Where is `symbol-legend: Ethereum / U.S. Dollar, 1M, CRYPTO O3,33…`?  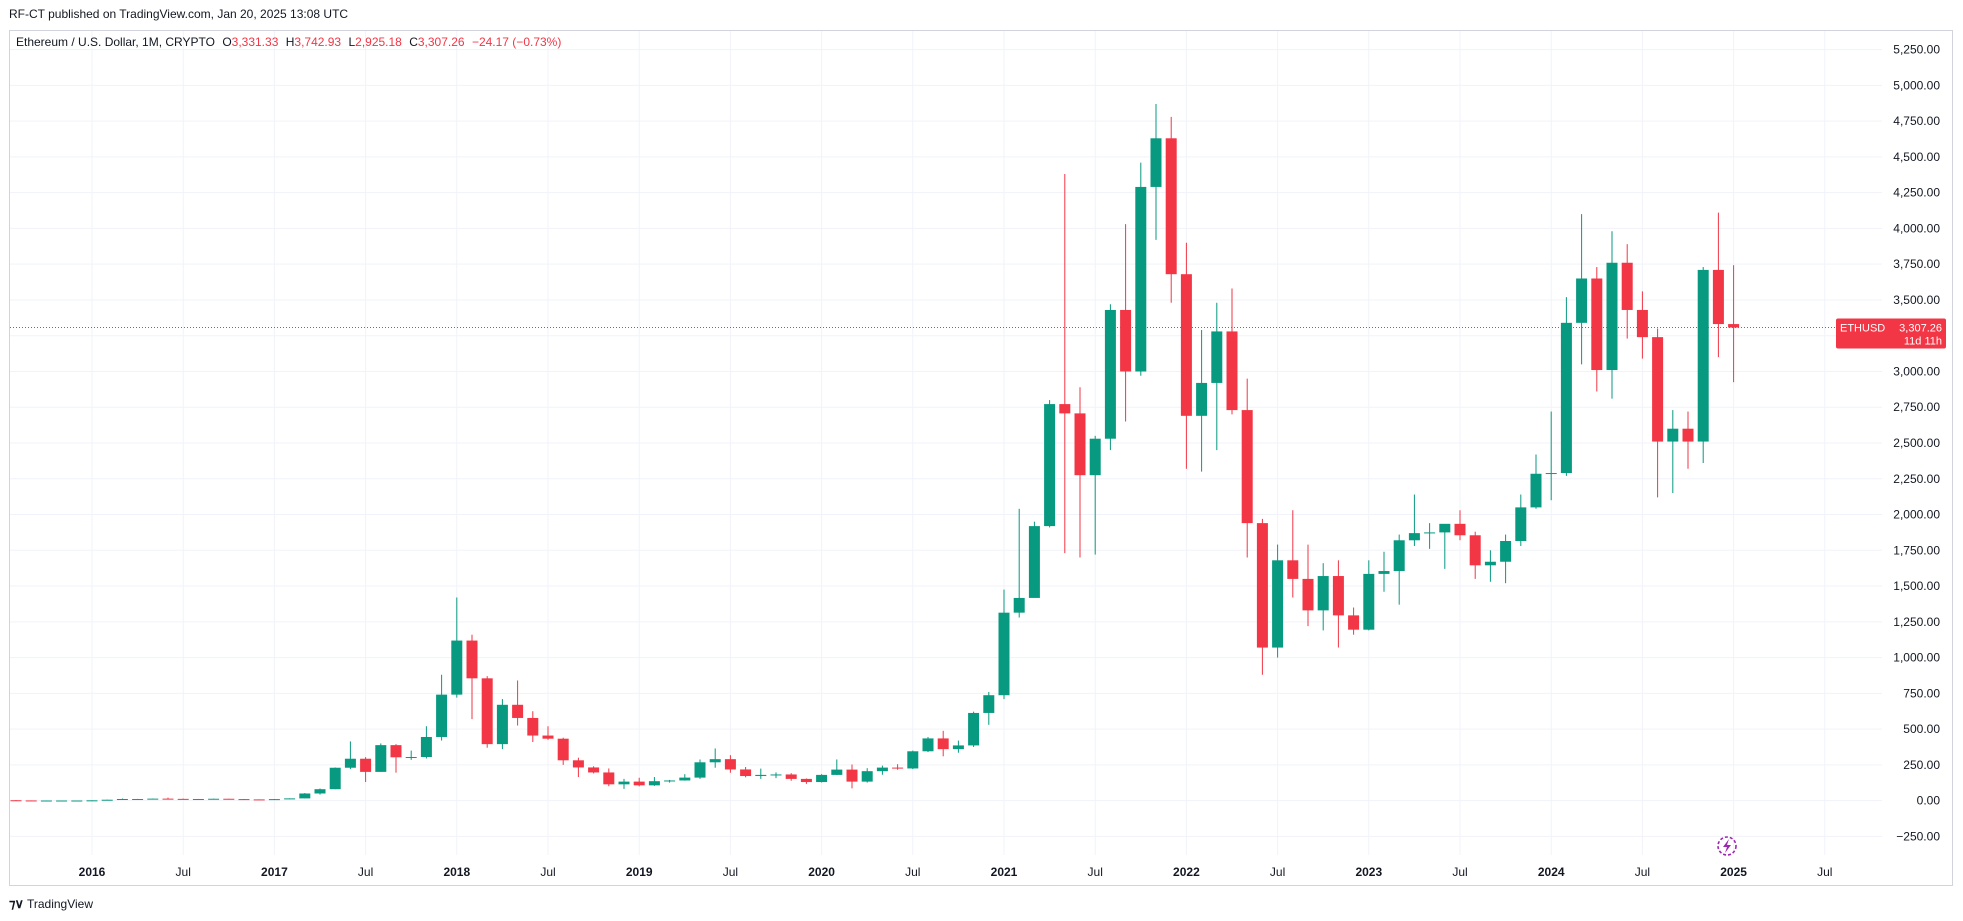 symbol-legend: Ethereum / U.S. Dollar, 1M, CRYPTO O3,33… is located at coordinates (288, 42).